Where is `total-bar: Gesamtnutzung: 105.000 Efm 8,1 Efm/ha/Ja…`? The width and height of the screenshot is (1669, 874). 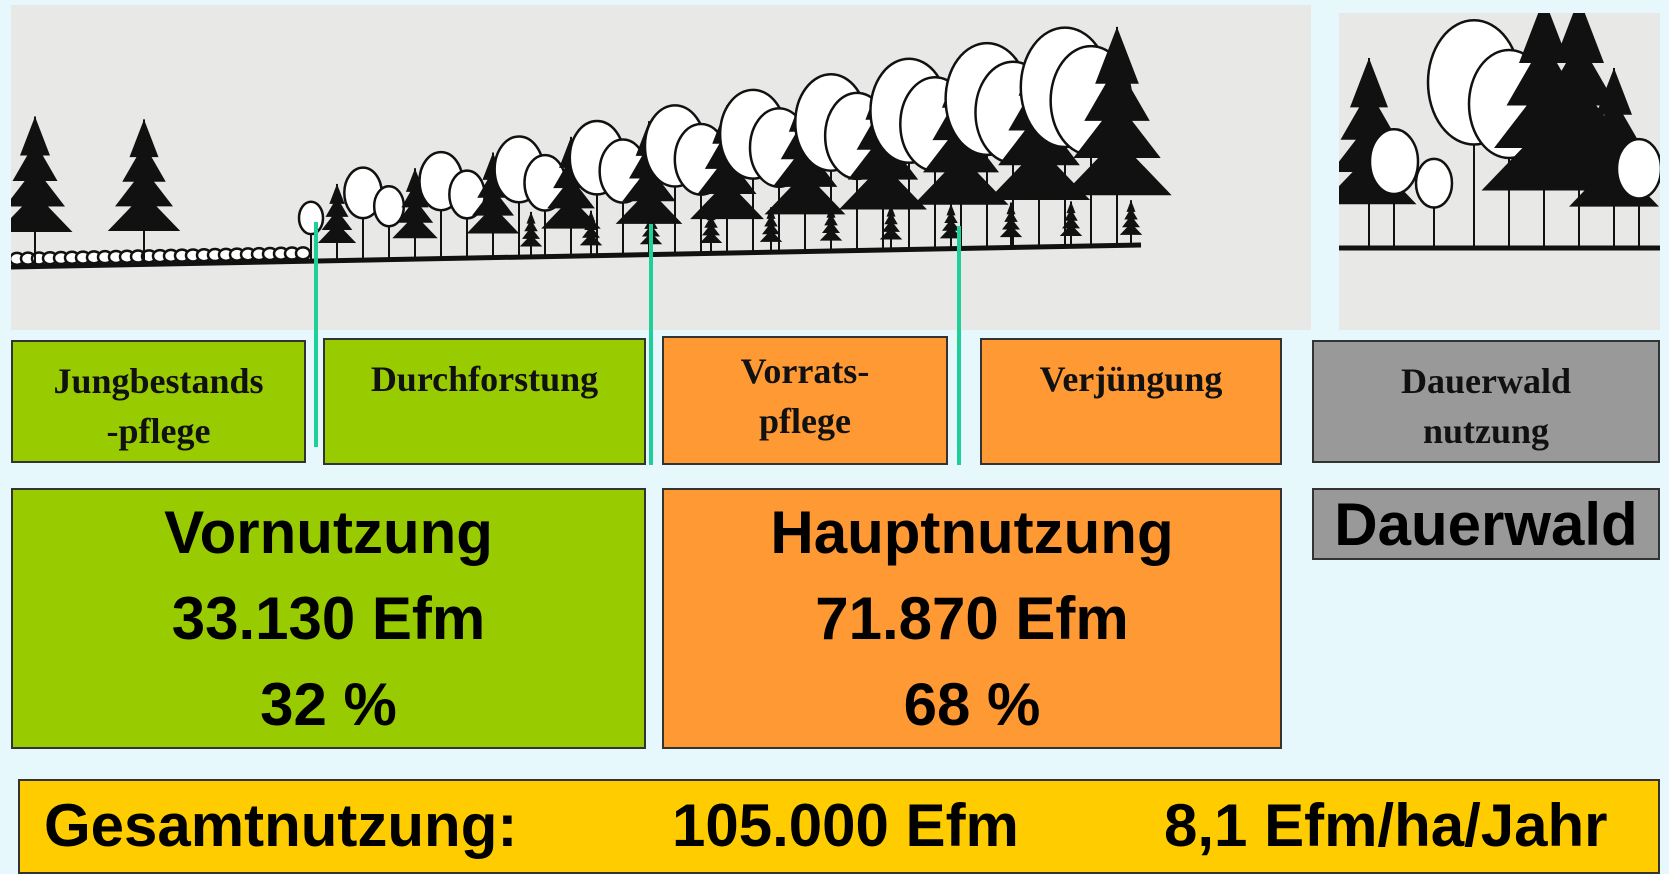
total-bar: Gesamtnutzung: 105.000 Efm 8,1 Efm/ha/Ja… is located at coordinates (839, 826).